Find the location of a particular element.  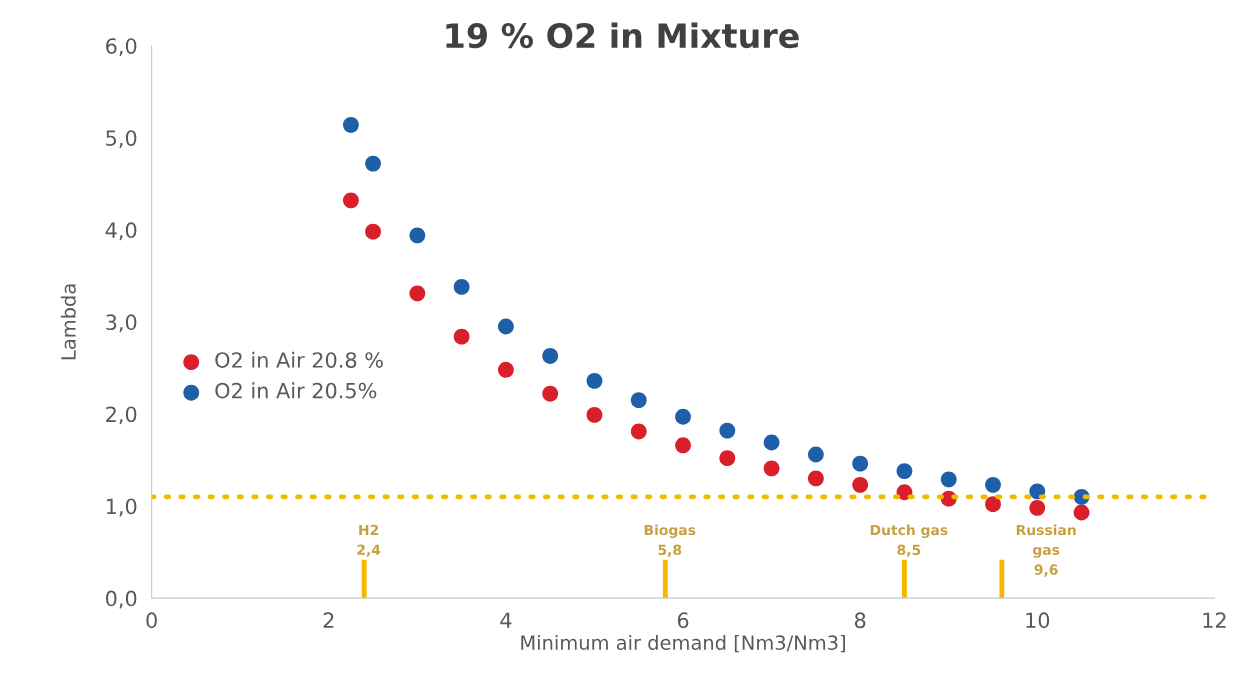

y-tick-label: 3,0 is located at coordinates (121, 323).